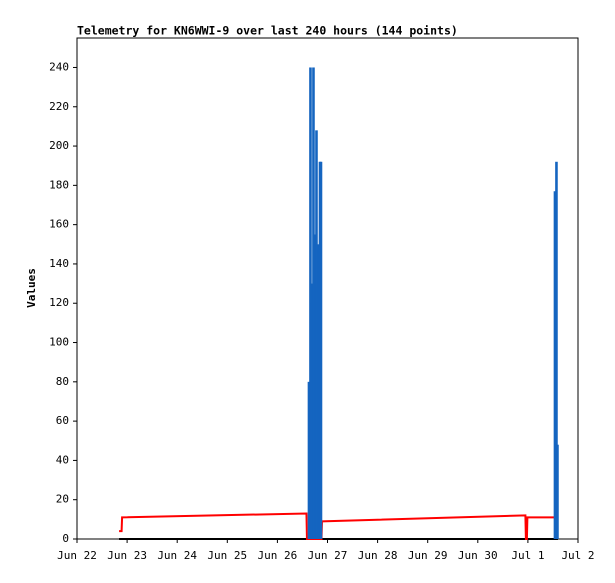 This screenshot has width=615, height=583. What do you see at coordinates (62, 381) in the screenshot?
I see `y-tick-label: 80` at bounding box center [62, 381].